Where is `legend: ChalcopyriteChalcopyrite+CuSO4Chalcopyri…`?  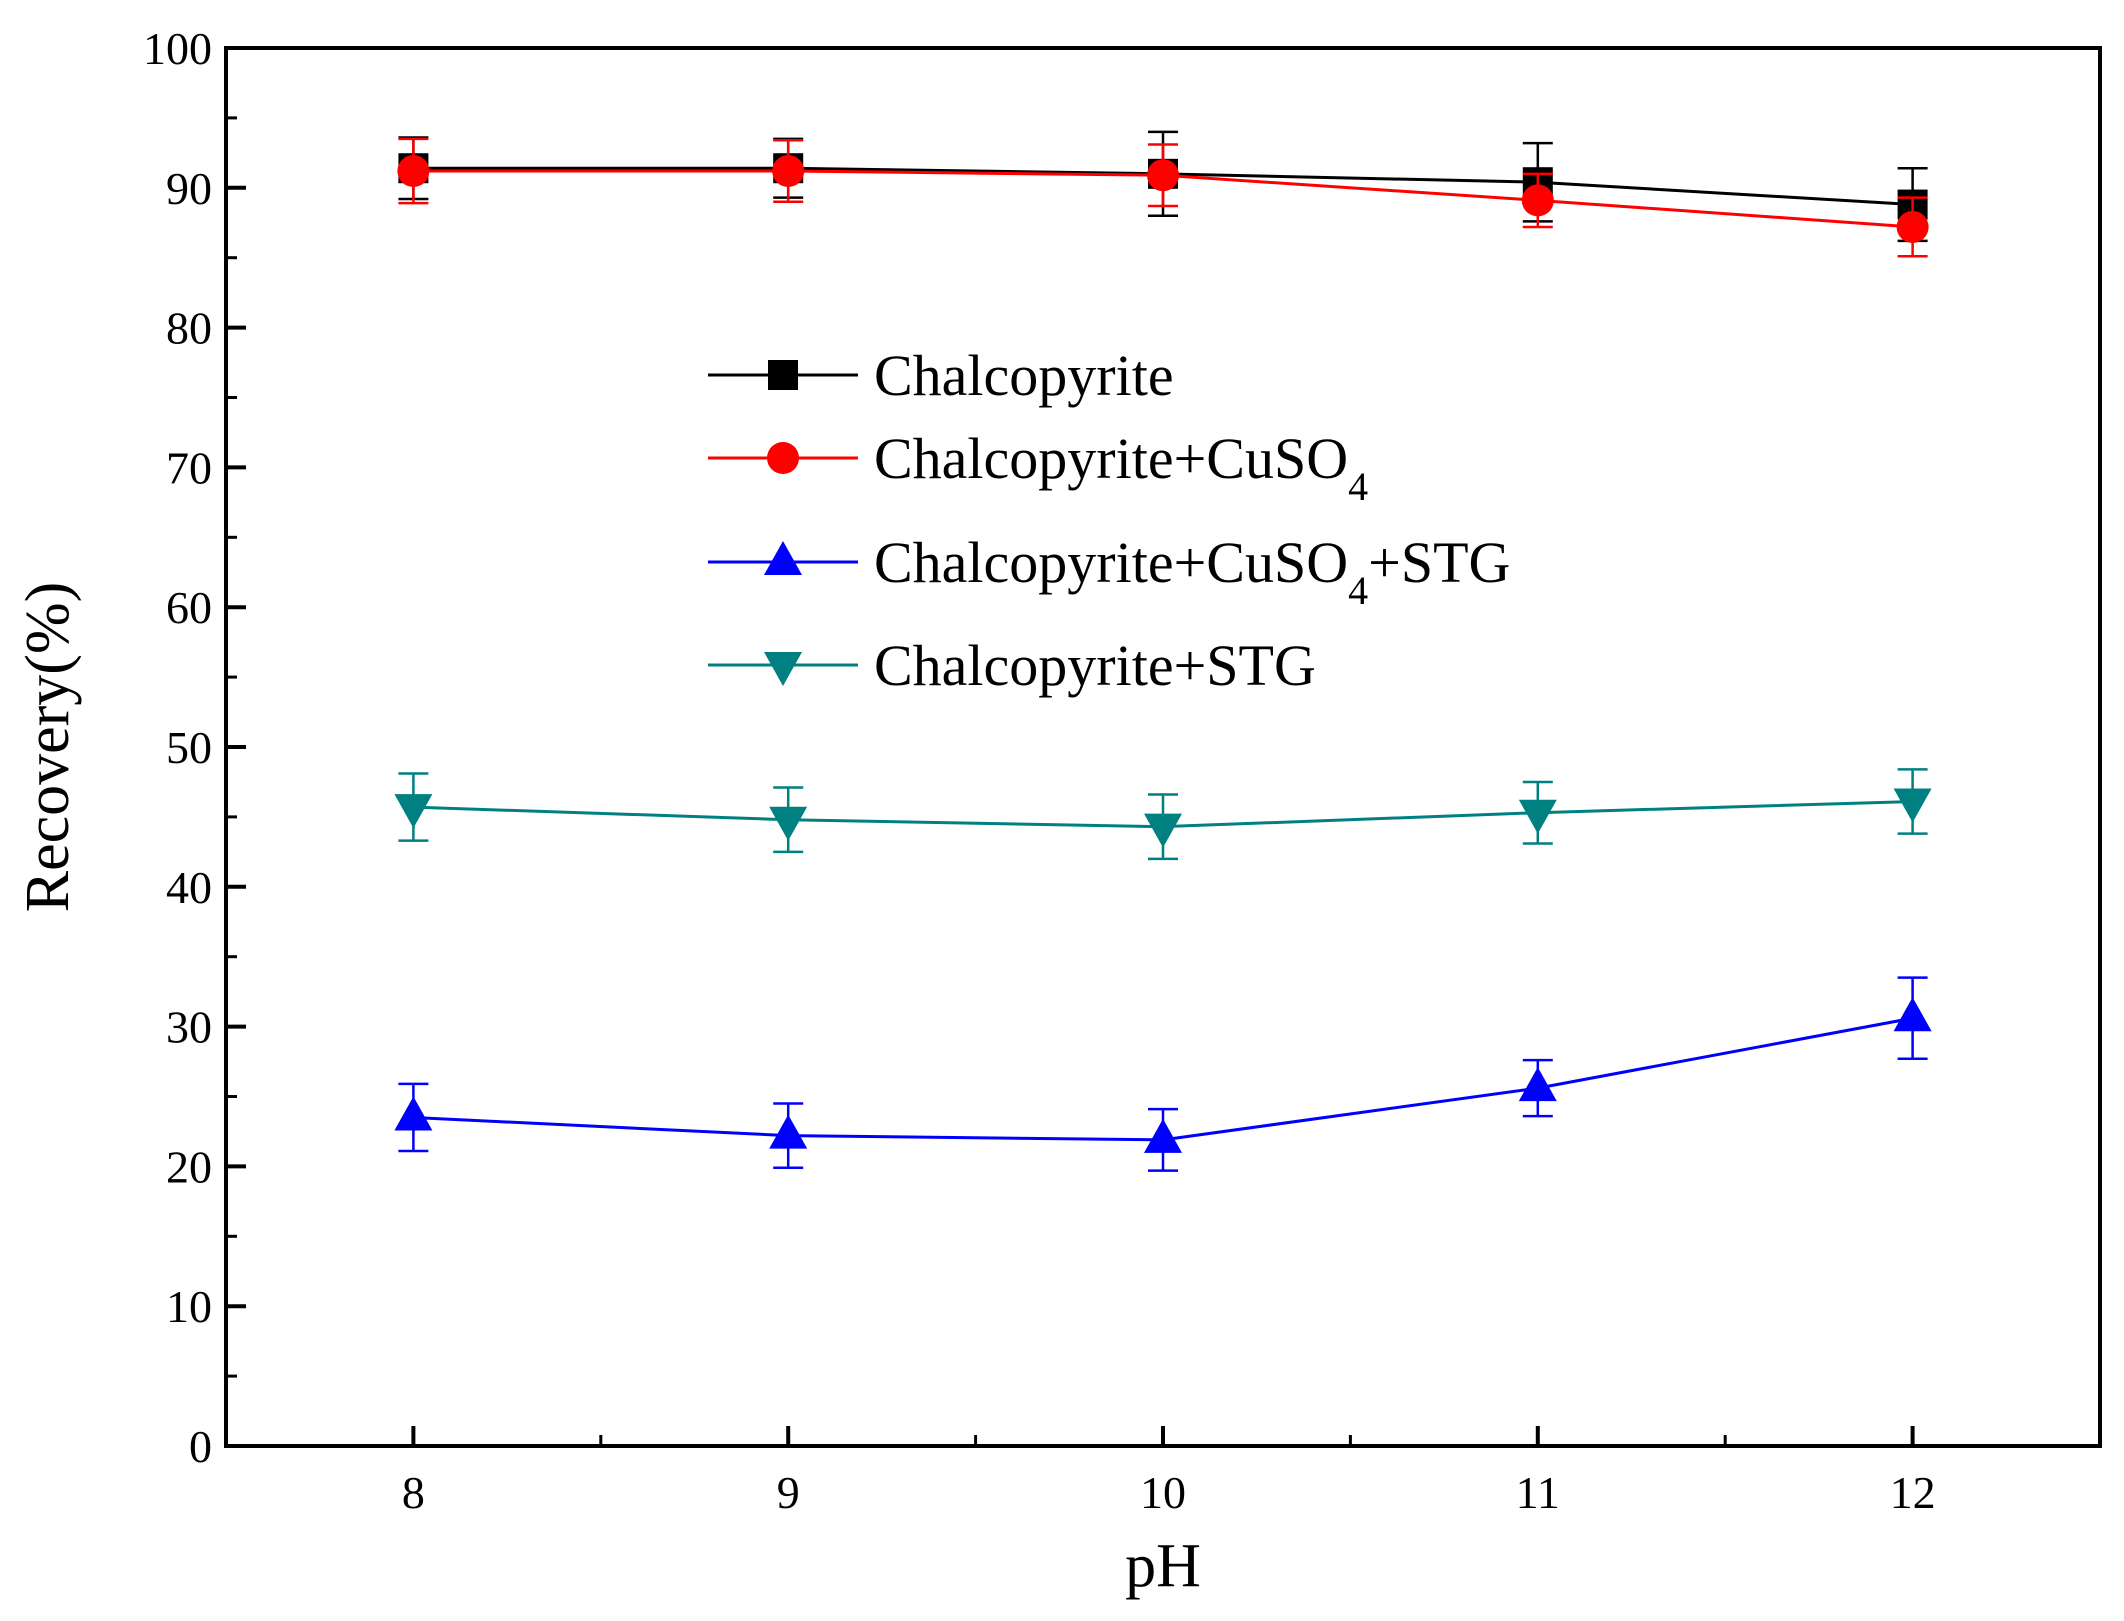 legend: ChalcopyriteChalcopyrite+CuSO4Chalcopyri… is located at coordinates (1109, 520).